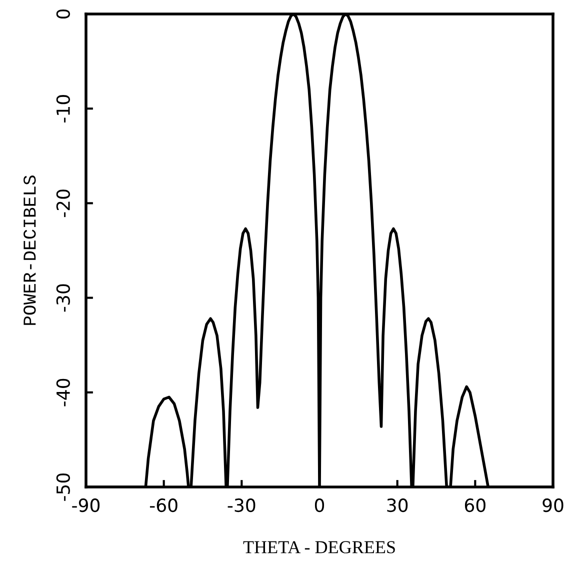  Describe the element at coordinates (475, 505) in the screenshot. I see `x-tick-label: 60` at that location.